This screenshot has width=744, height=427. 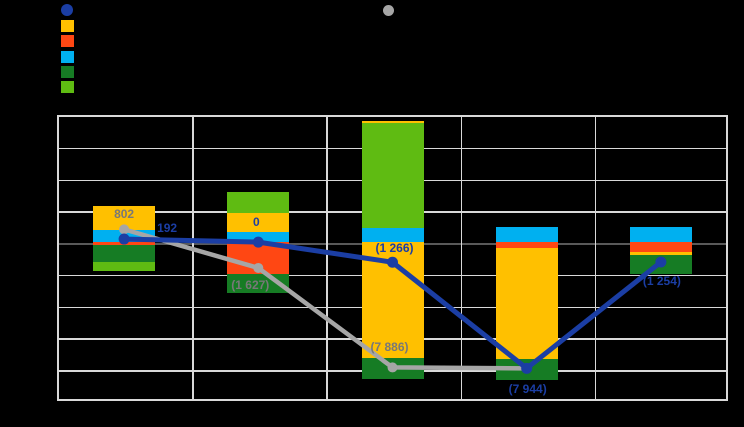 I want to click on bar1-segment-lightblue, so click(x=124, y=236).